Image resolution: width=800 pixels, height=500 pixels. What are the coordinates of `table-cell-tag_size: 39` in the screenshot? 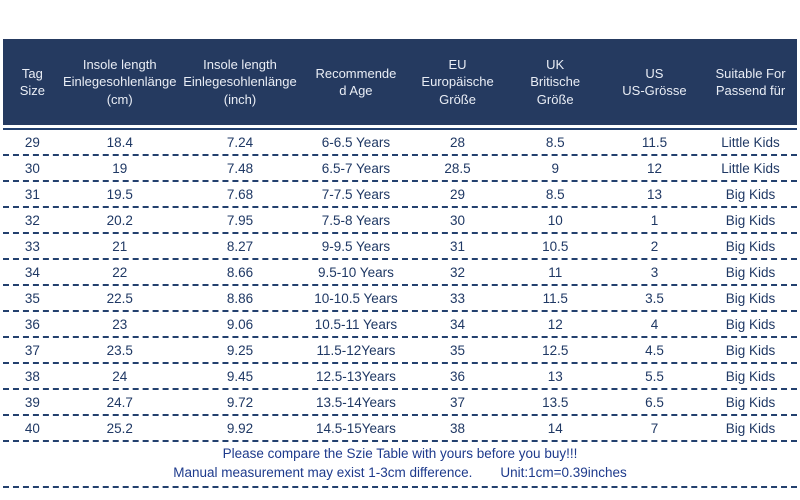 It's located at (32, 402).